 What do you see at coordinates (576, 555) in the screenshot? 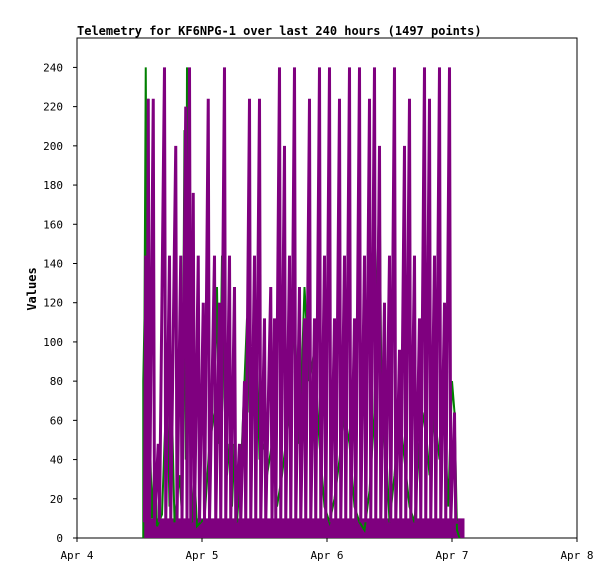
I see `x-tick-label: Apr 8` at bounding box center [576, 555].